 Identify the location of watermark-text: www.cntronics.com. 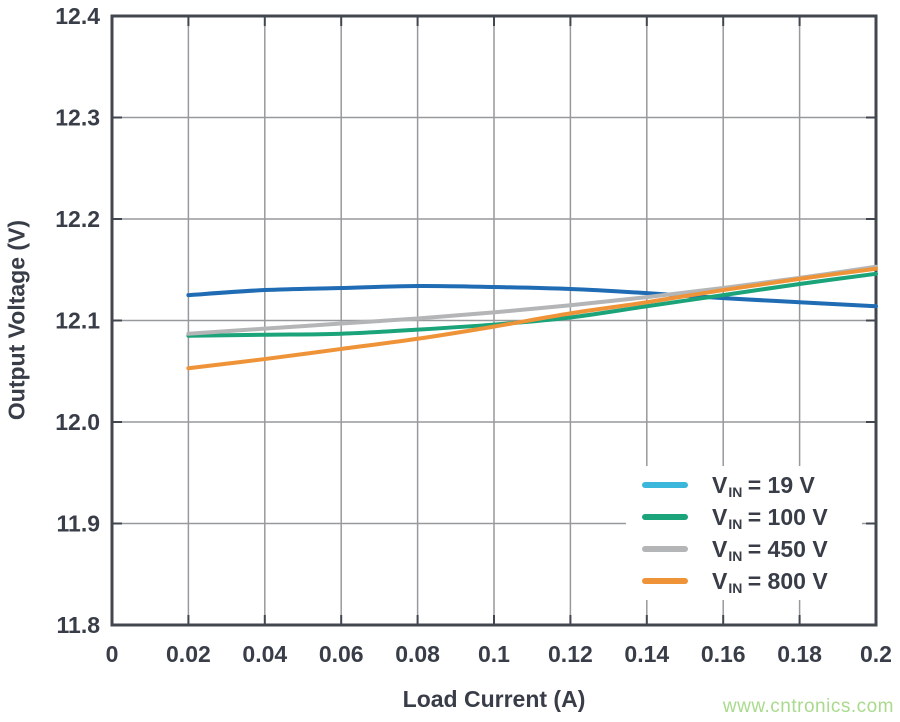
(808, 706).